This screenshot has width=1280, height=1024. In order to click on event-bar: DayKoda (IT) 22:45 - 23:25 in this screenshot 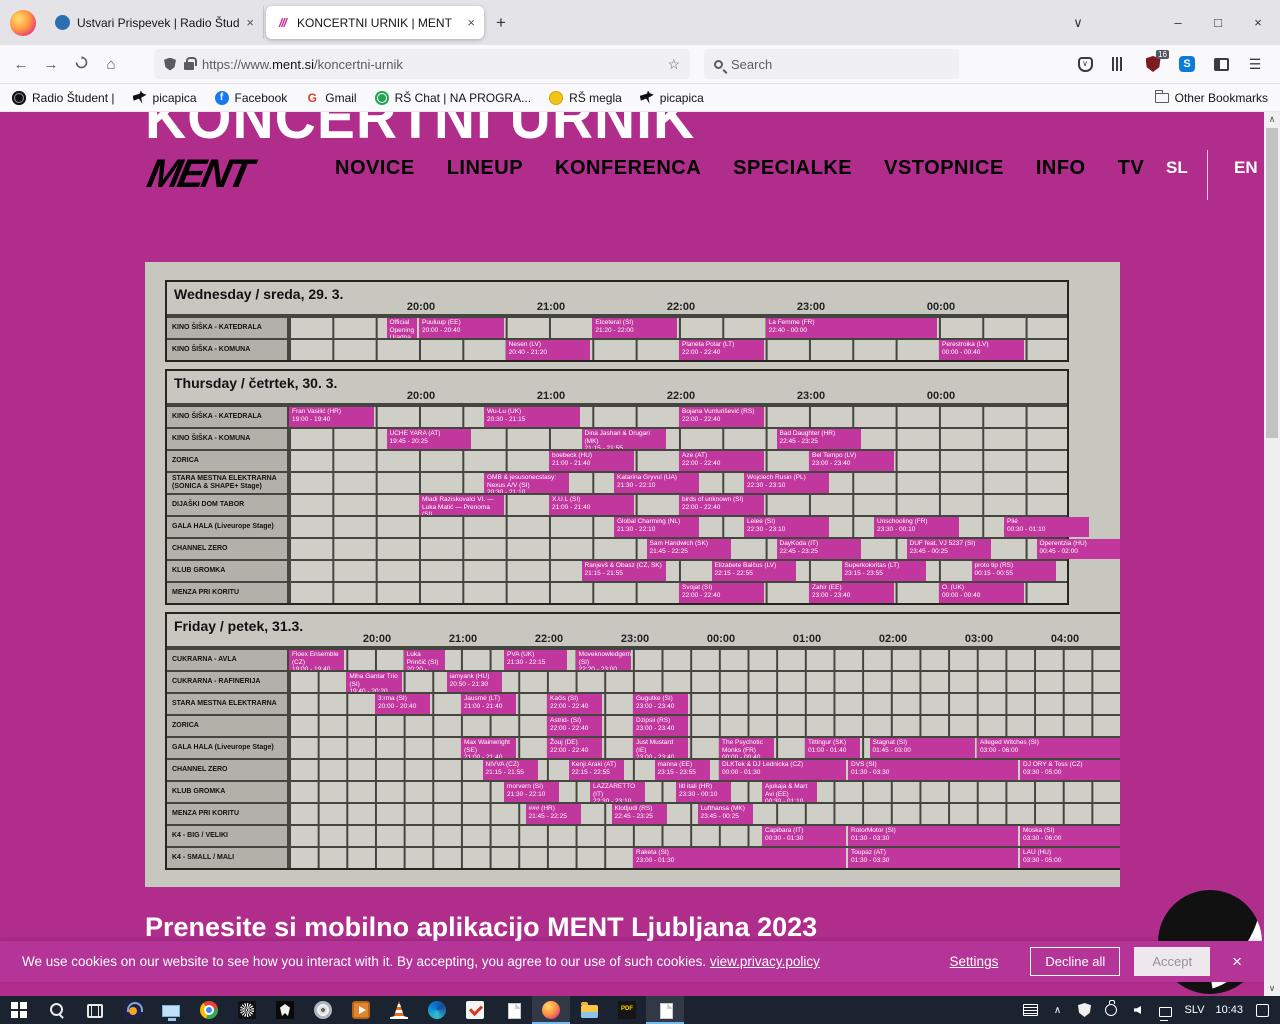, I will do `click(819, 549)`.